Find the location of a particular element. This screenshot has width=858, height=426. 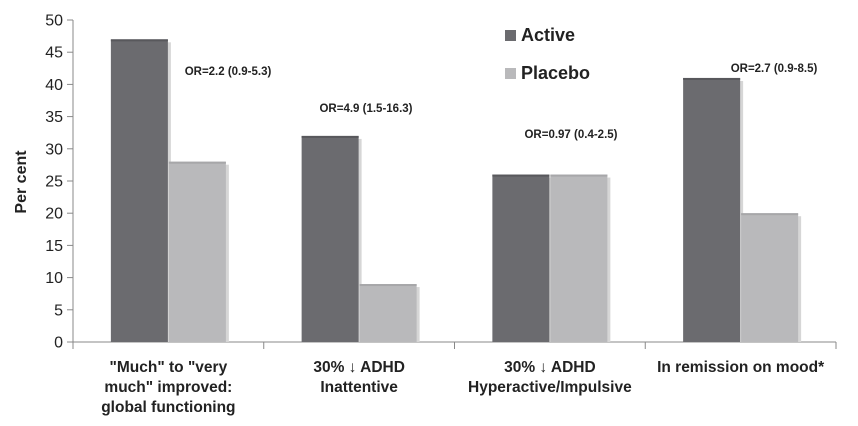

y-tick-label: 35 is located at coordinates (54, 117).